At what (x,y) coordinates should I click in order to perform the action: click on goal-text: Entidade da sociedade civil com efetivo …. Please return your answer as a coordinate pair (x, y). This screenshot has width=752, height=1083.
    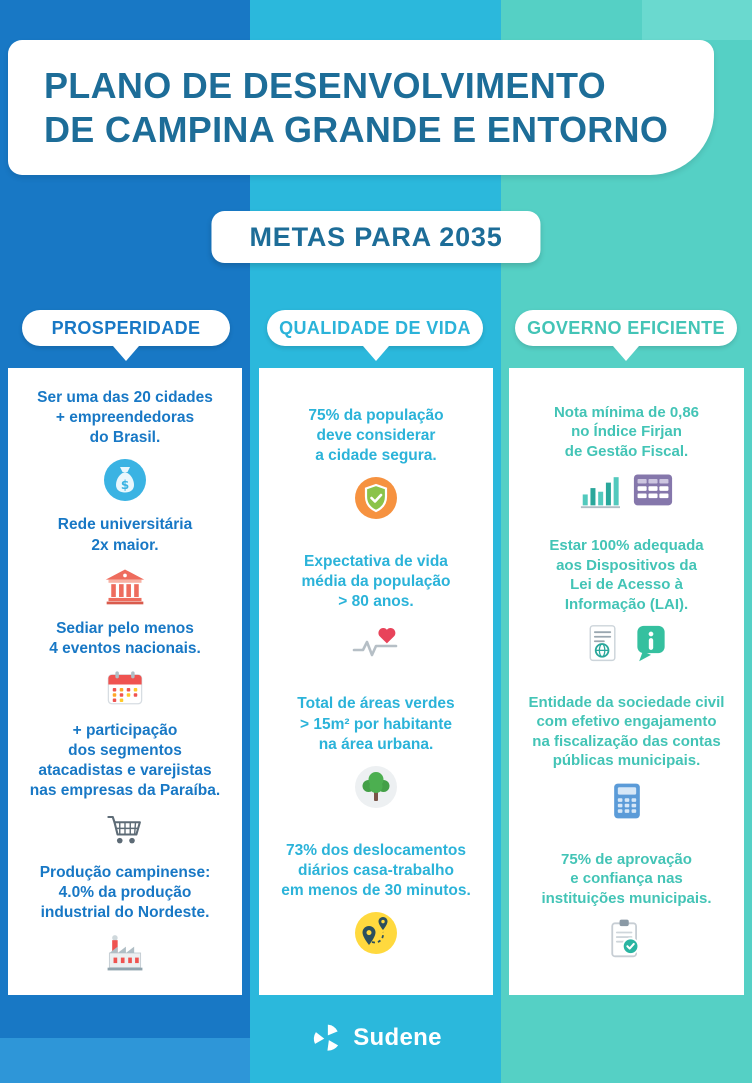
    Looking at the image, I should click on (626, 731).